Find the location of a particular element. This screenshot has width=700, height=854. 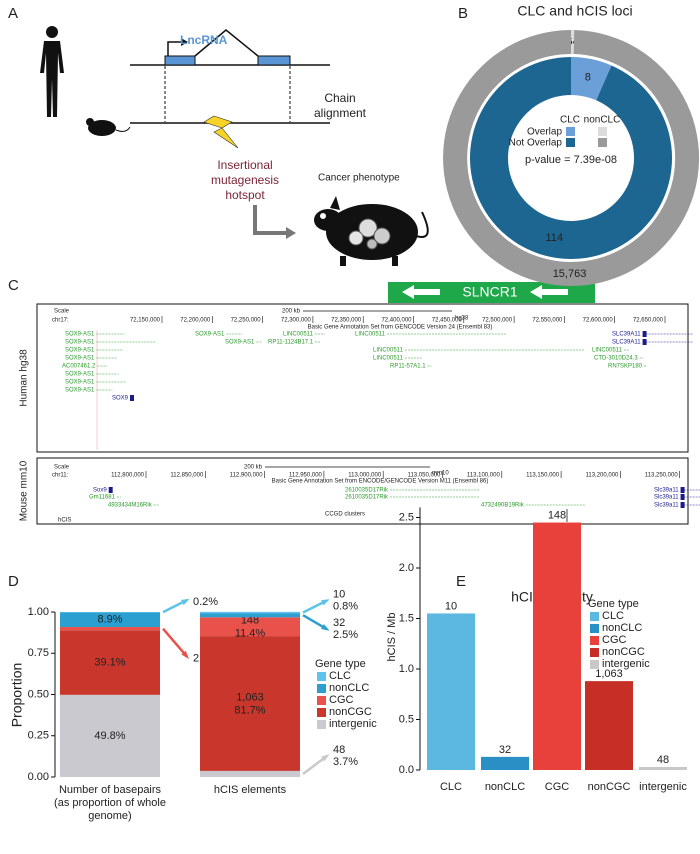

coord-label: 113,200,000 is located at coordinates (602, 476).